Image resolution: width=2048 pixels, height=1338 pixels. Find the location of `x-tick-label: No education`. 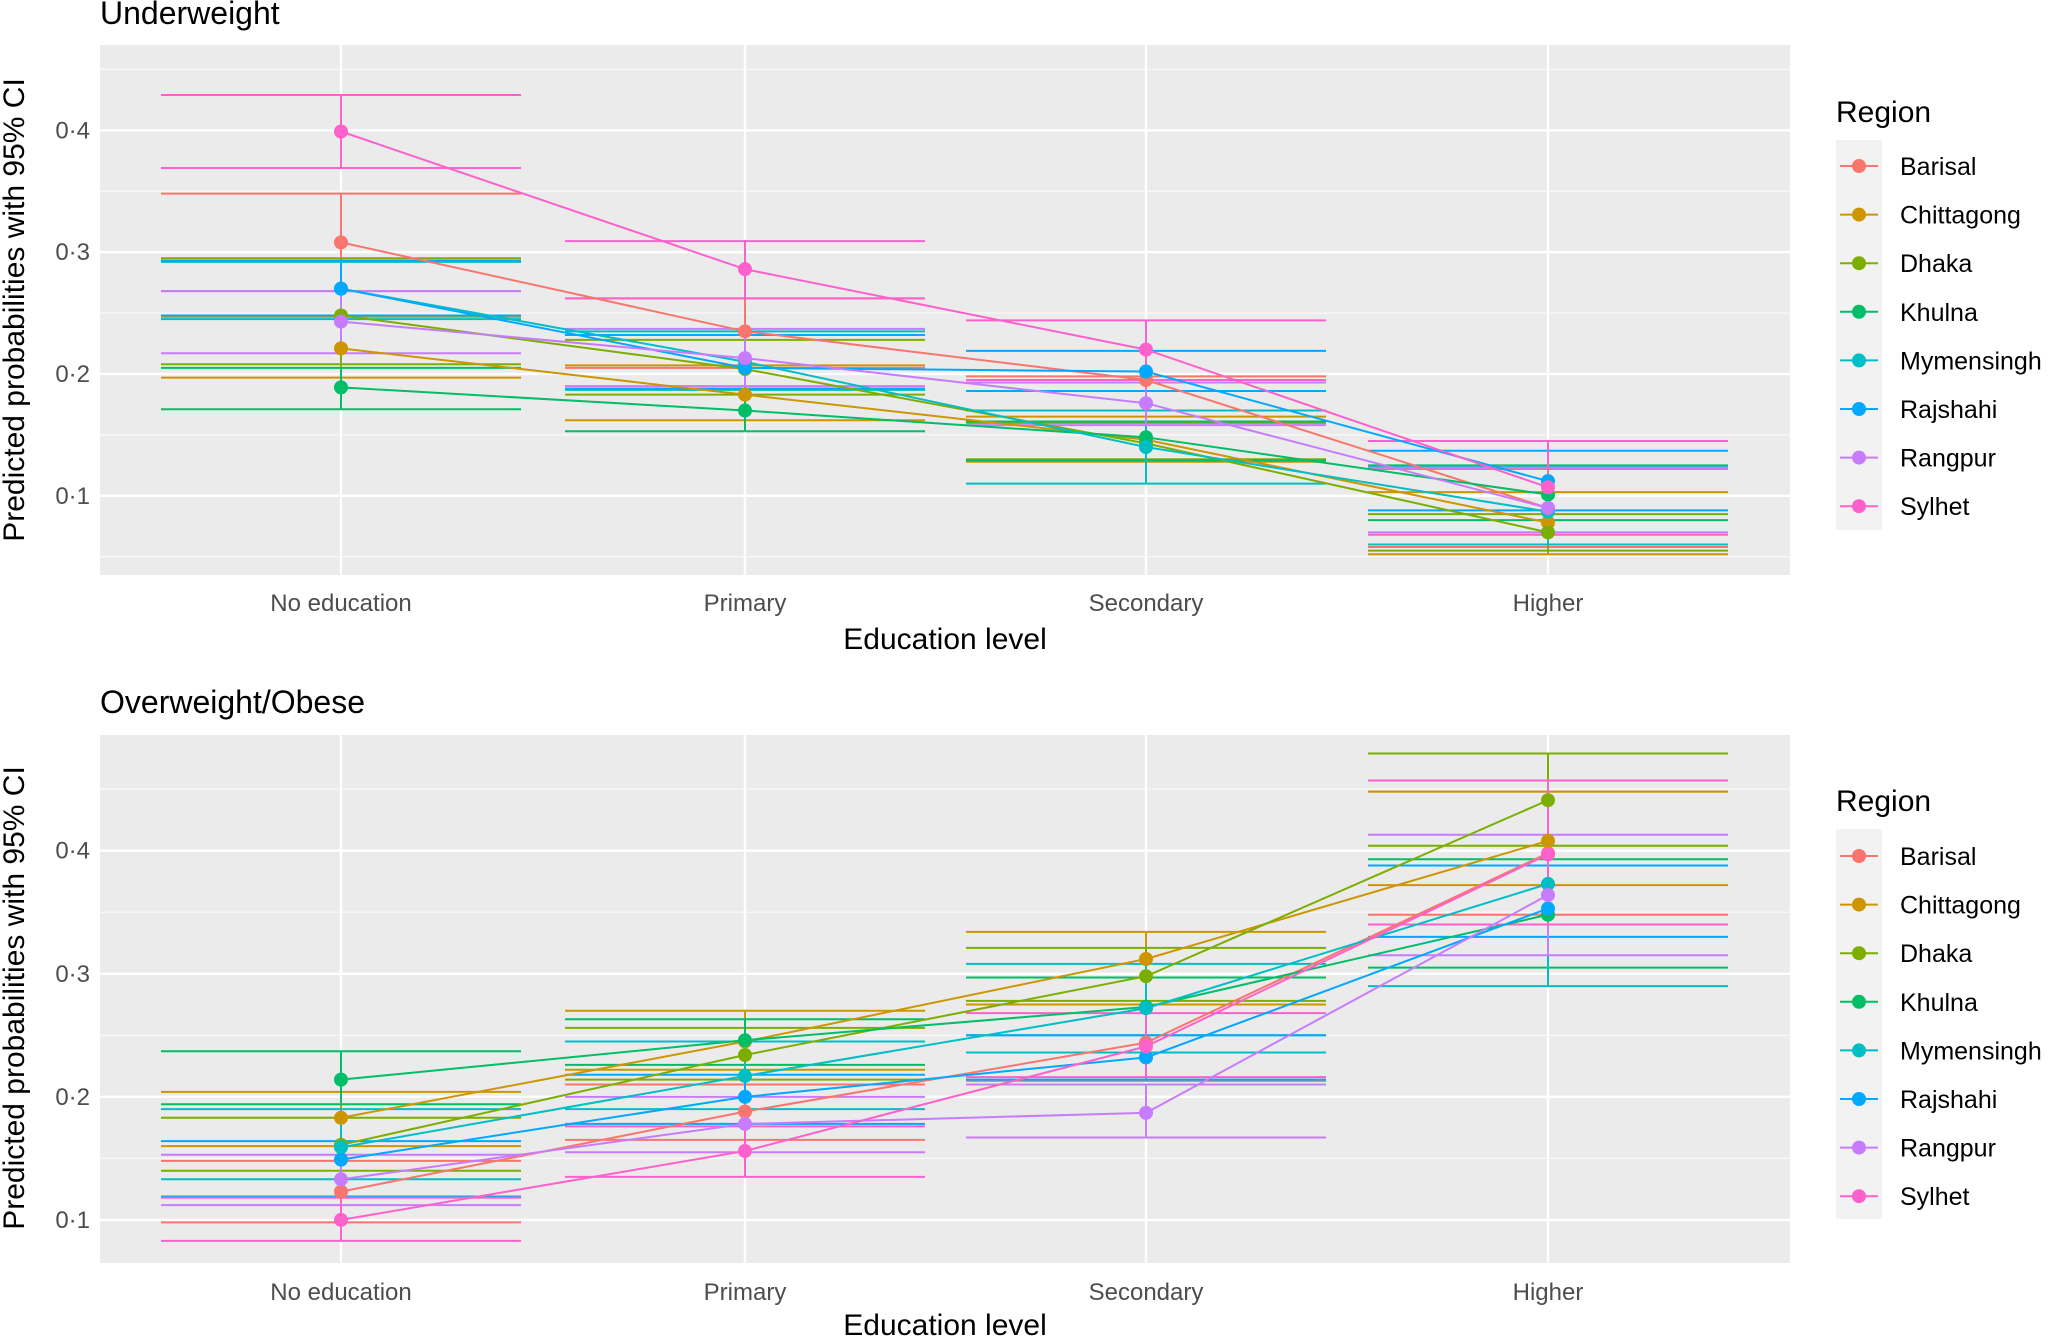

x-tick-label: No education is located at coordinates (340, 1292).